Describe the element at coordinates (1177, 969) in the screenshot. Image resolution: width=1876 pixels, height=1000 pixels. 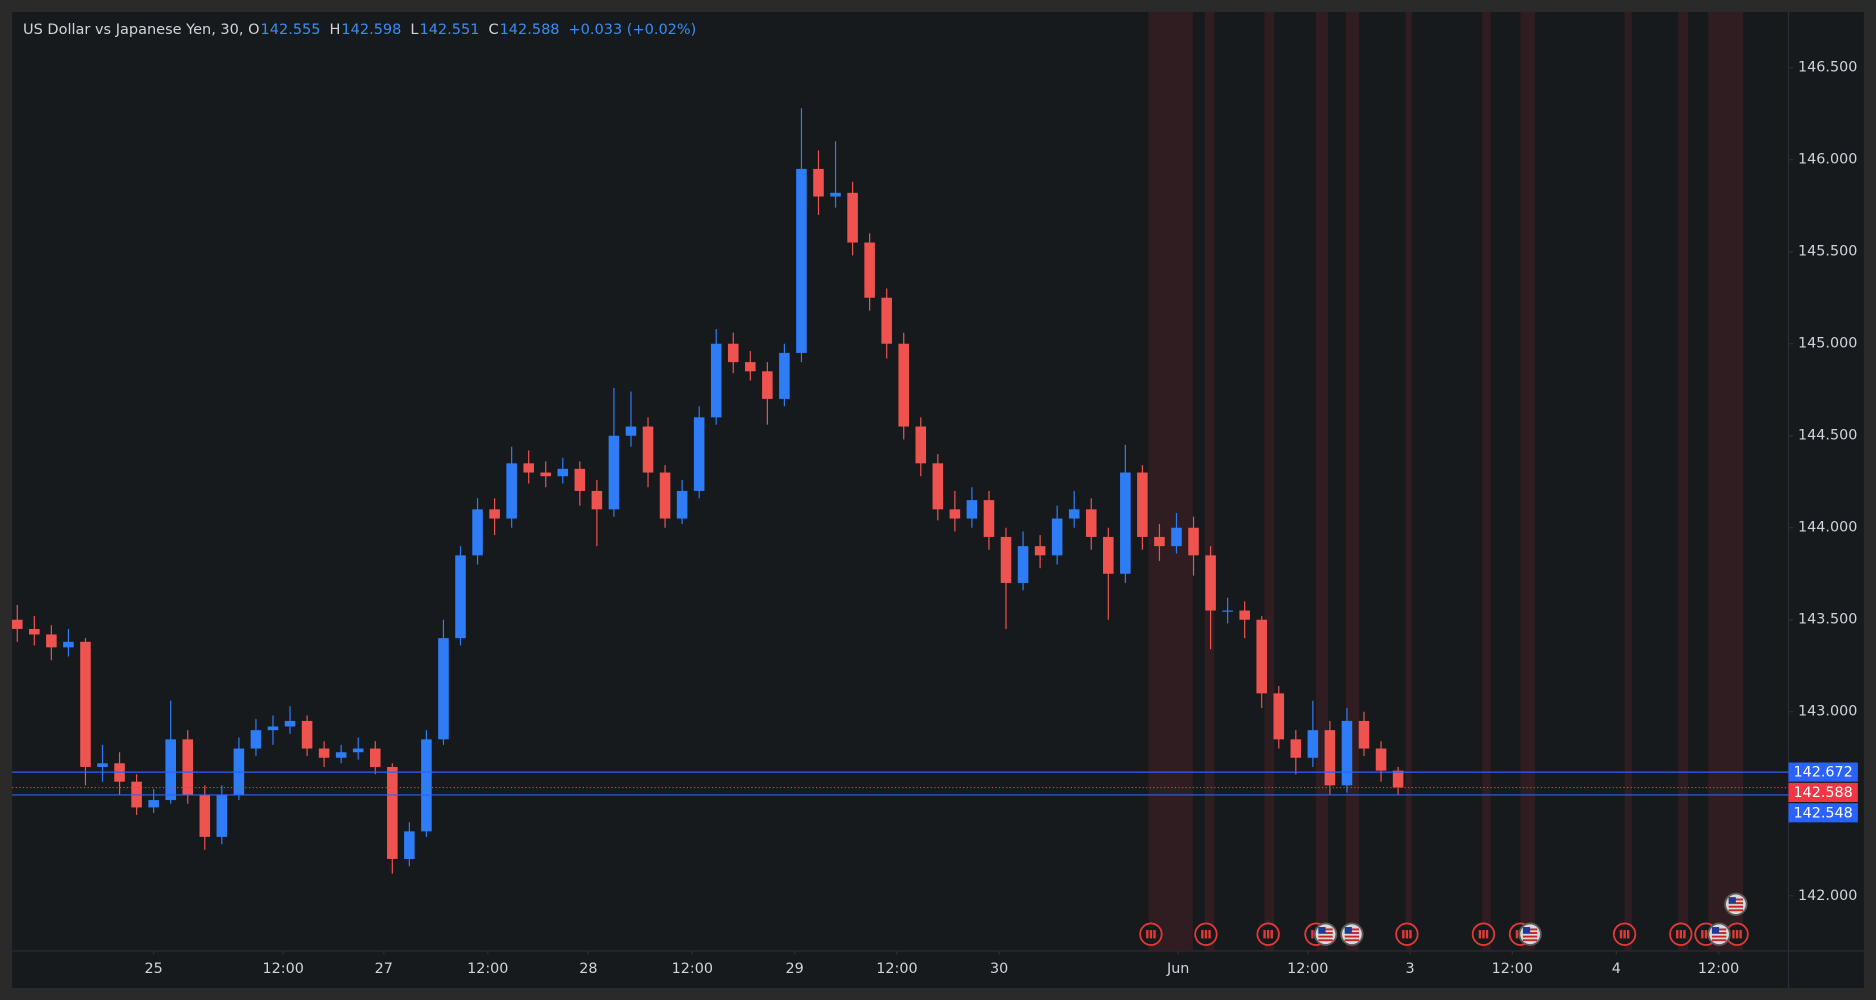
I see `x-tick-label: Jun` at that location.